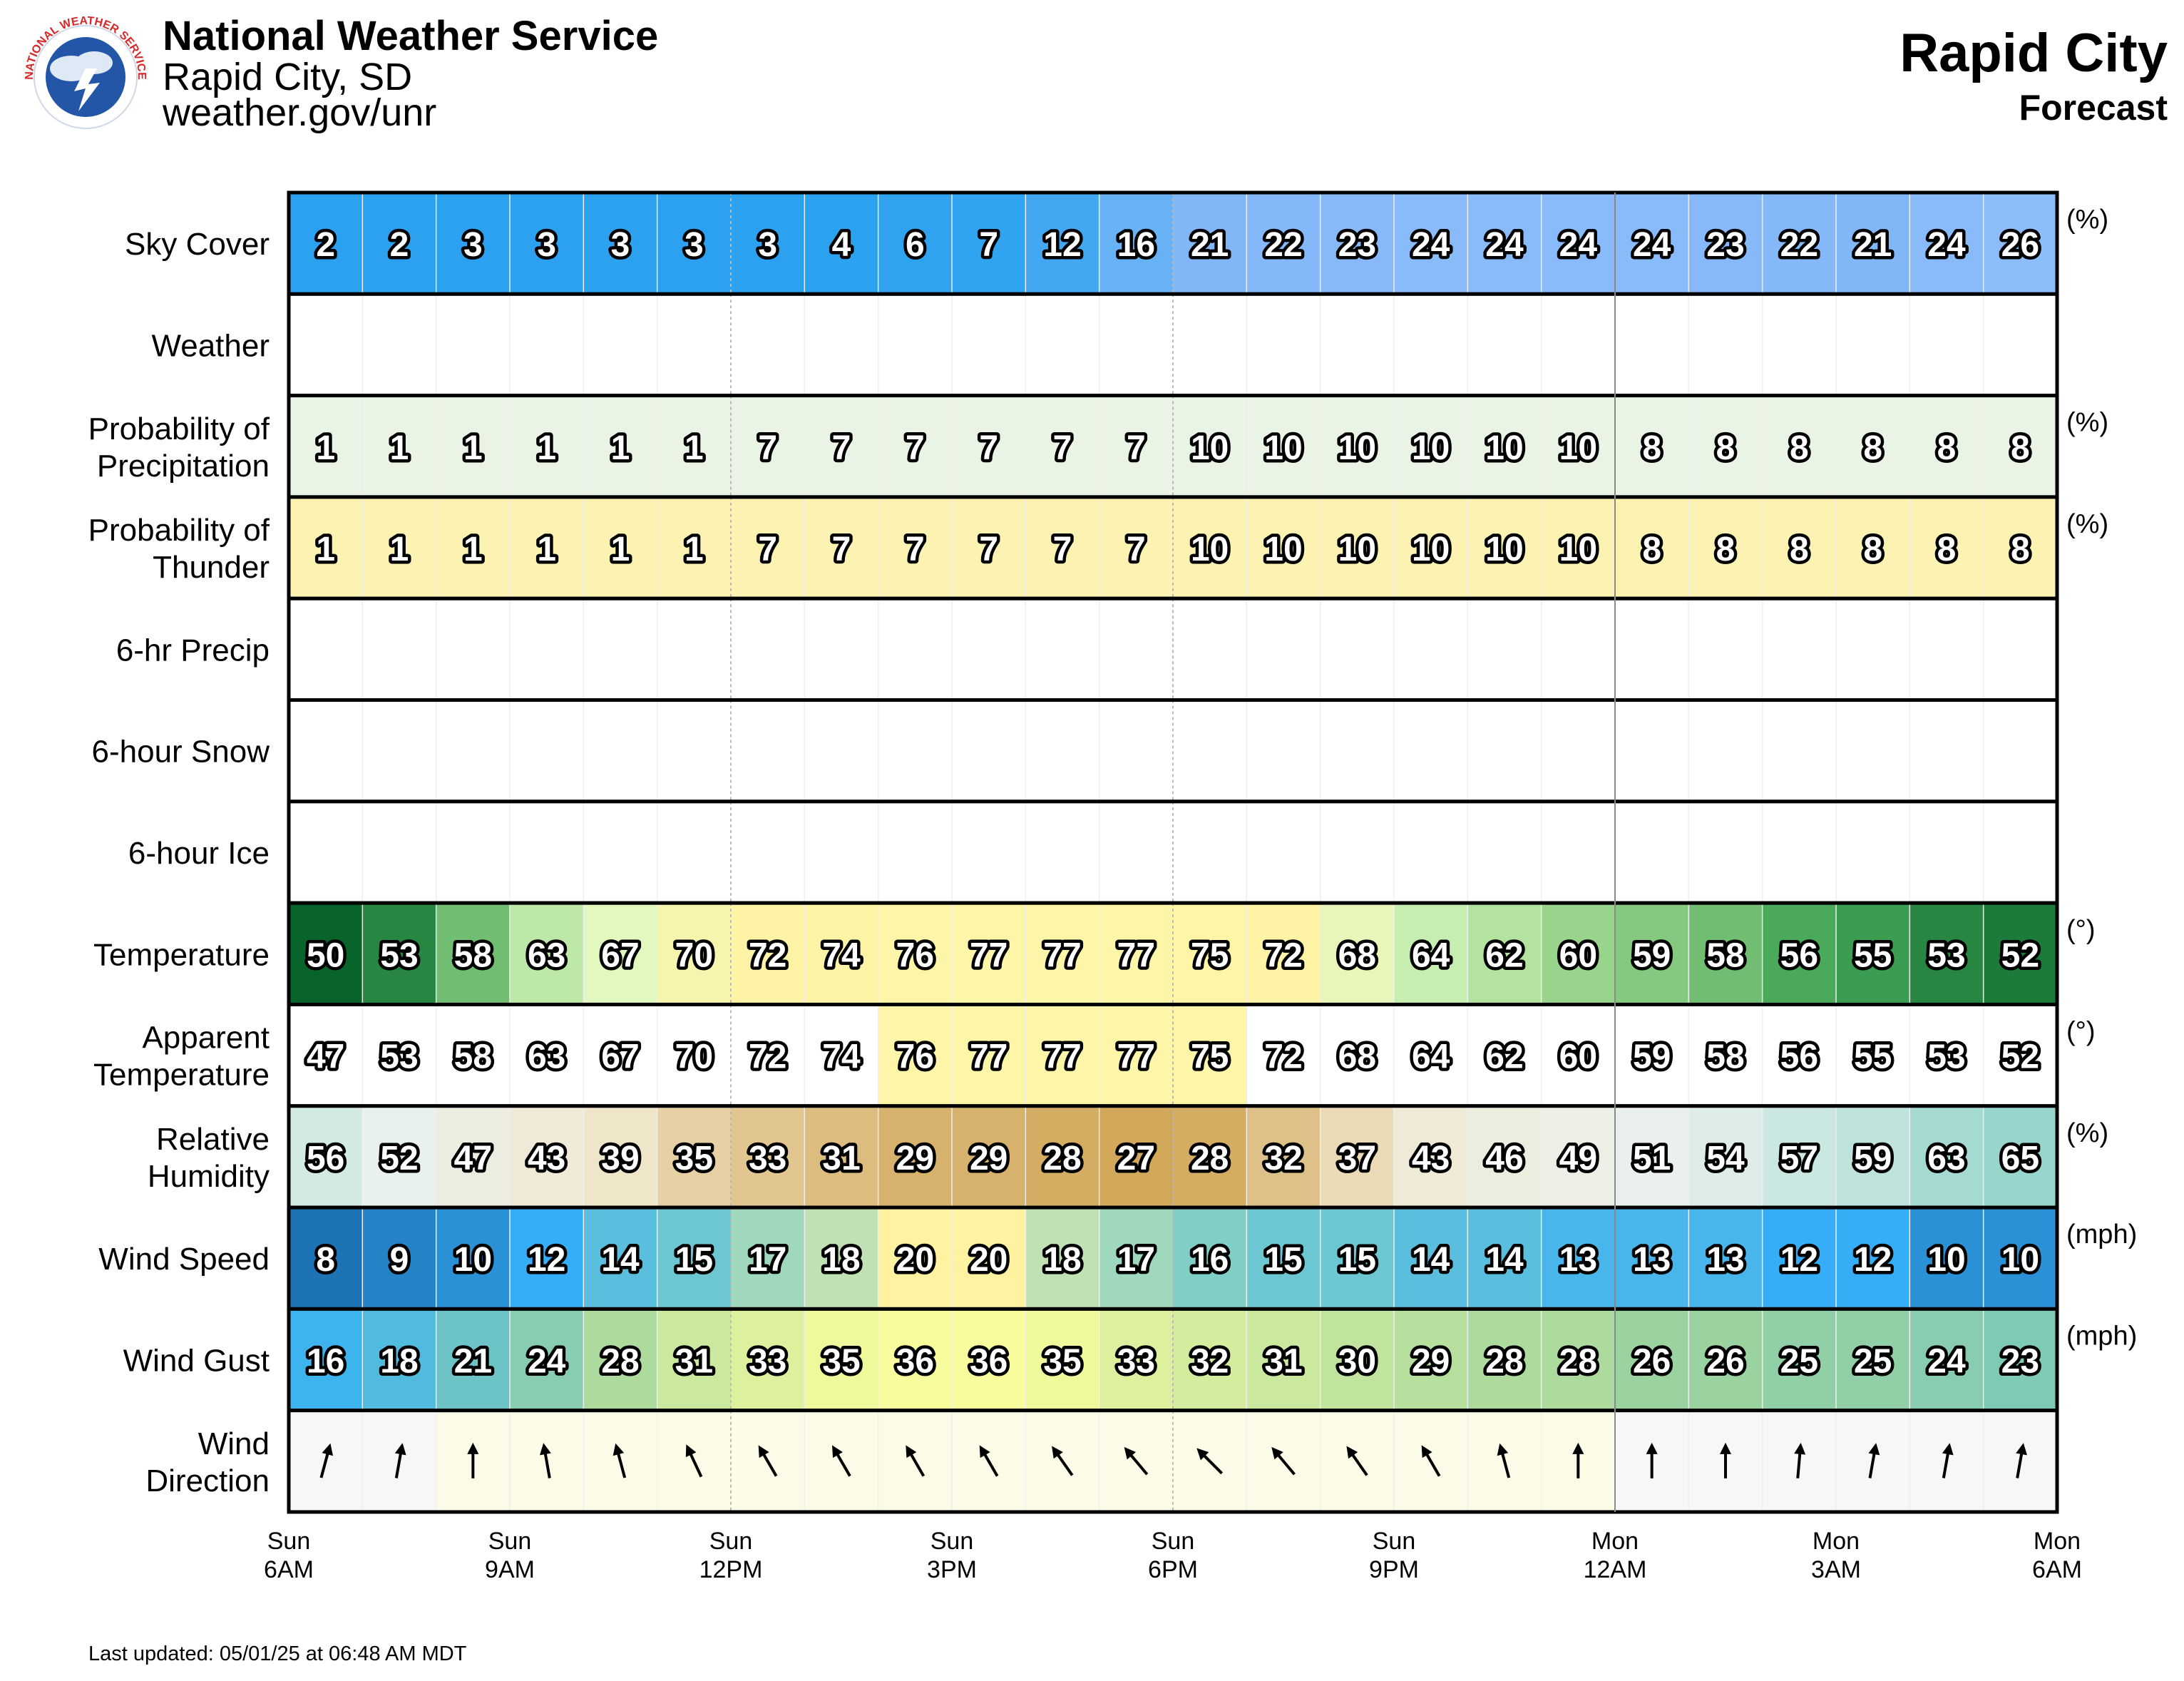 Image resolution: width=2184 pixels, height=1681 pixels. Describe the element at coordinates (2087, 220) in the screenshot. I see `unit-sky: (%)` at that location.